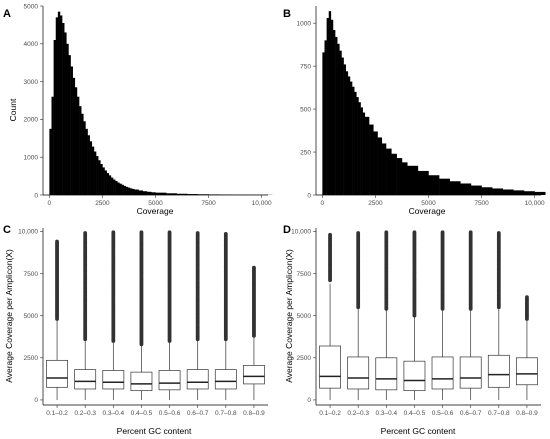 The image size is (550, 439). Describe the element at coordinates (198, 413) in the screenshot. I see `panel-c-x-tick-label: 0.6–0.7` at that location.